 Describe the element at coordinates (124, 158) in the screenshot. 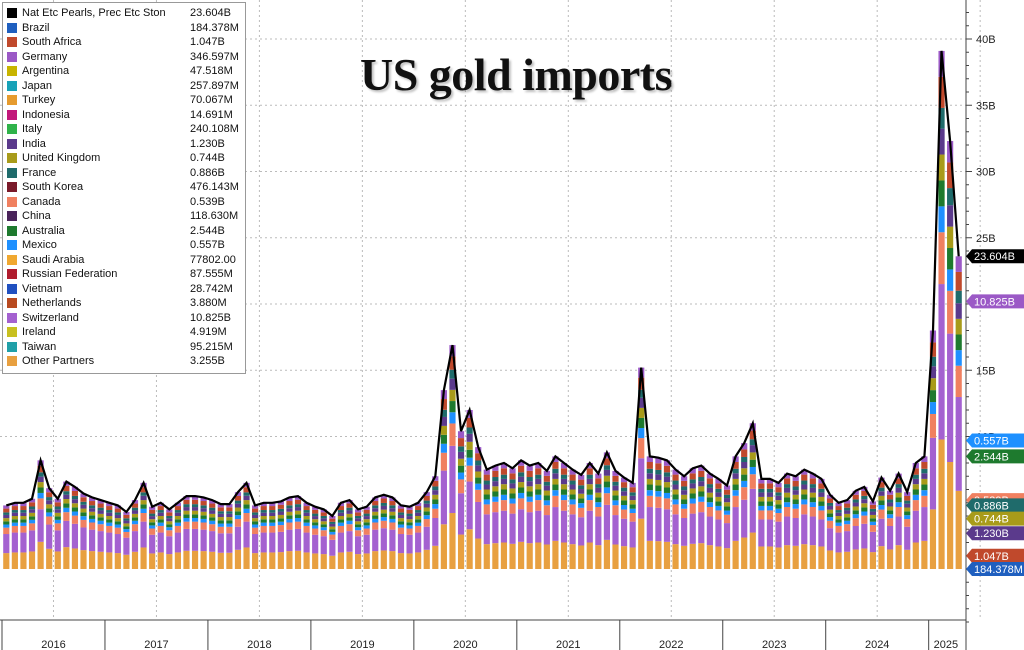

I see `legend-item: United Kingdom 0.744B` at that location.